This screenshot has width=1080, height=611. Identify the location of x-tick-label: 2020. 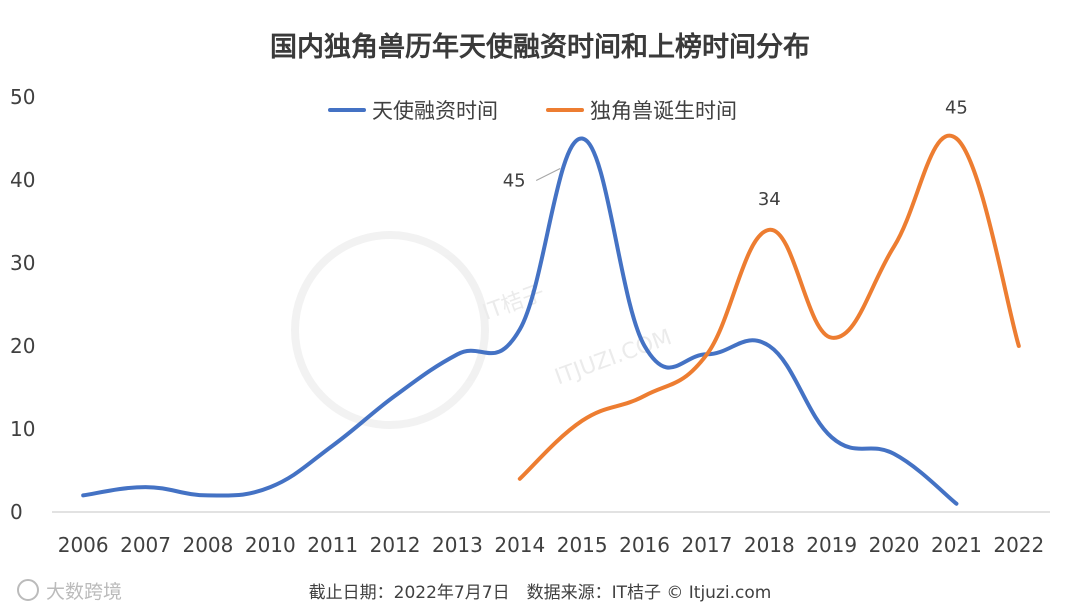
(894, 545).